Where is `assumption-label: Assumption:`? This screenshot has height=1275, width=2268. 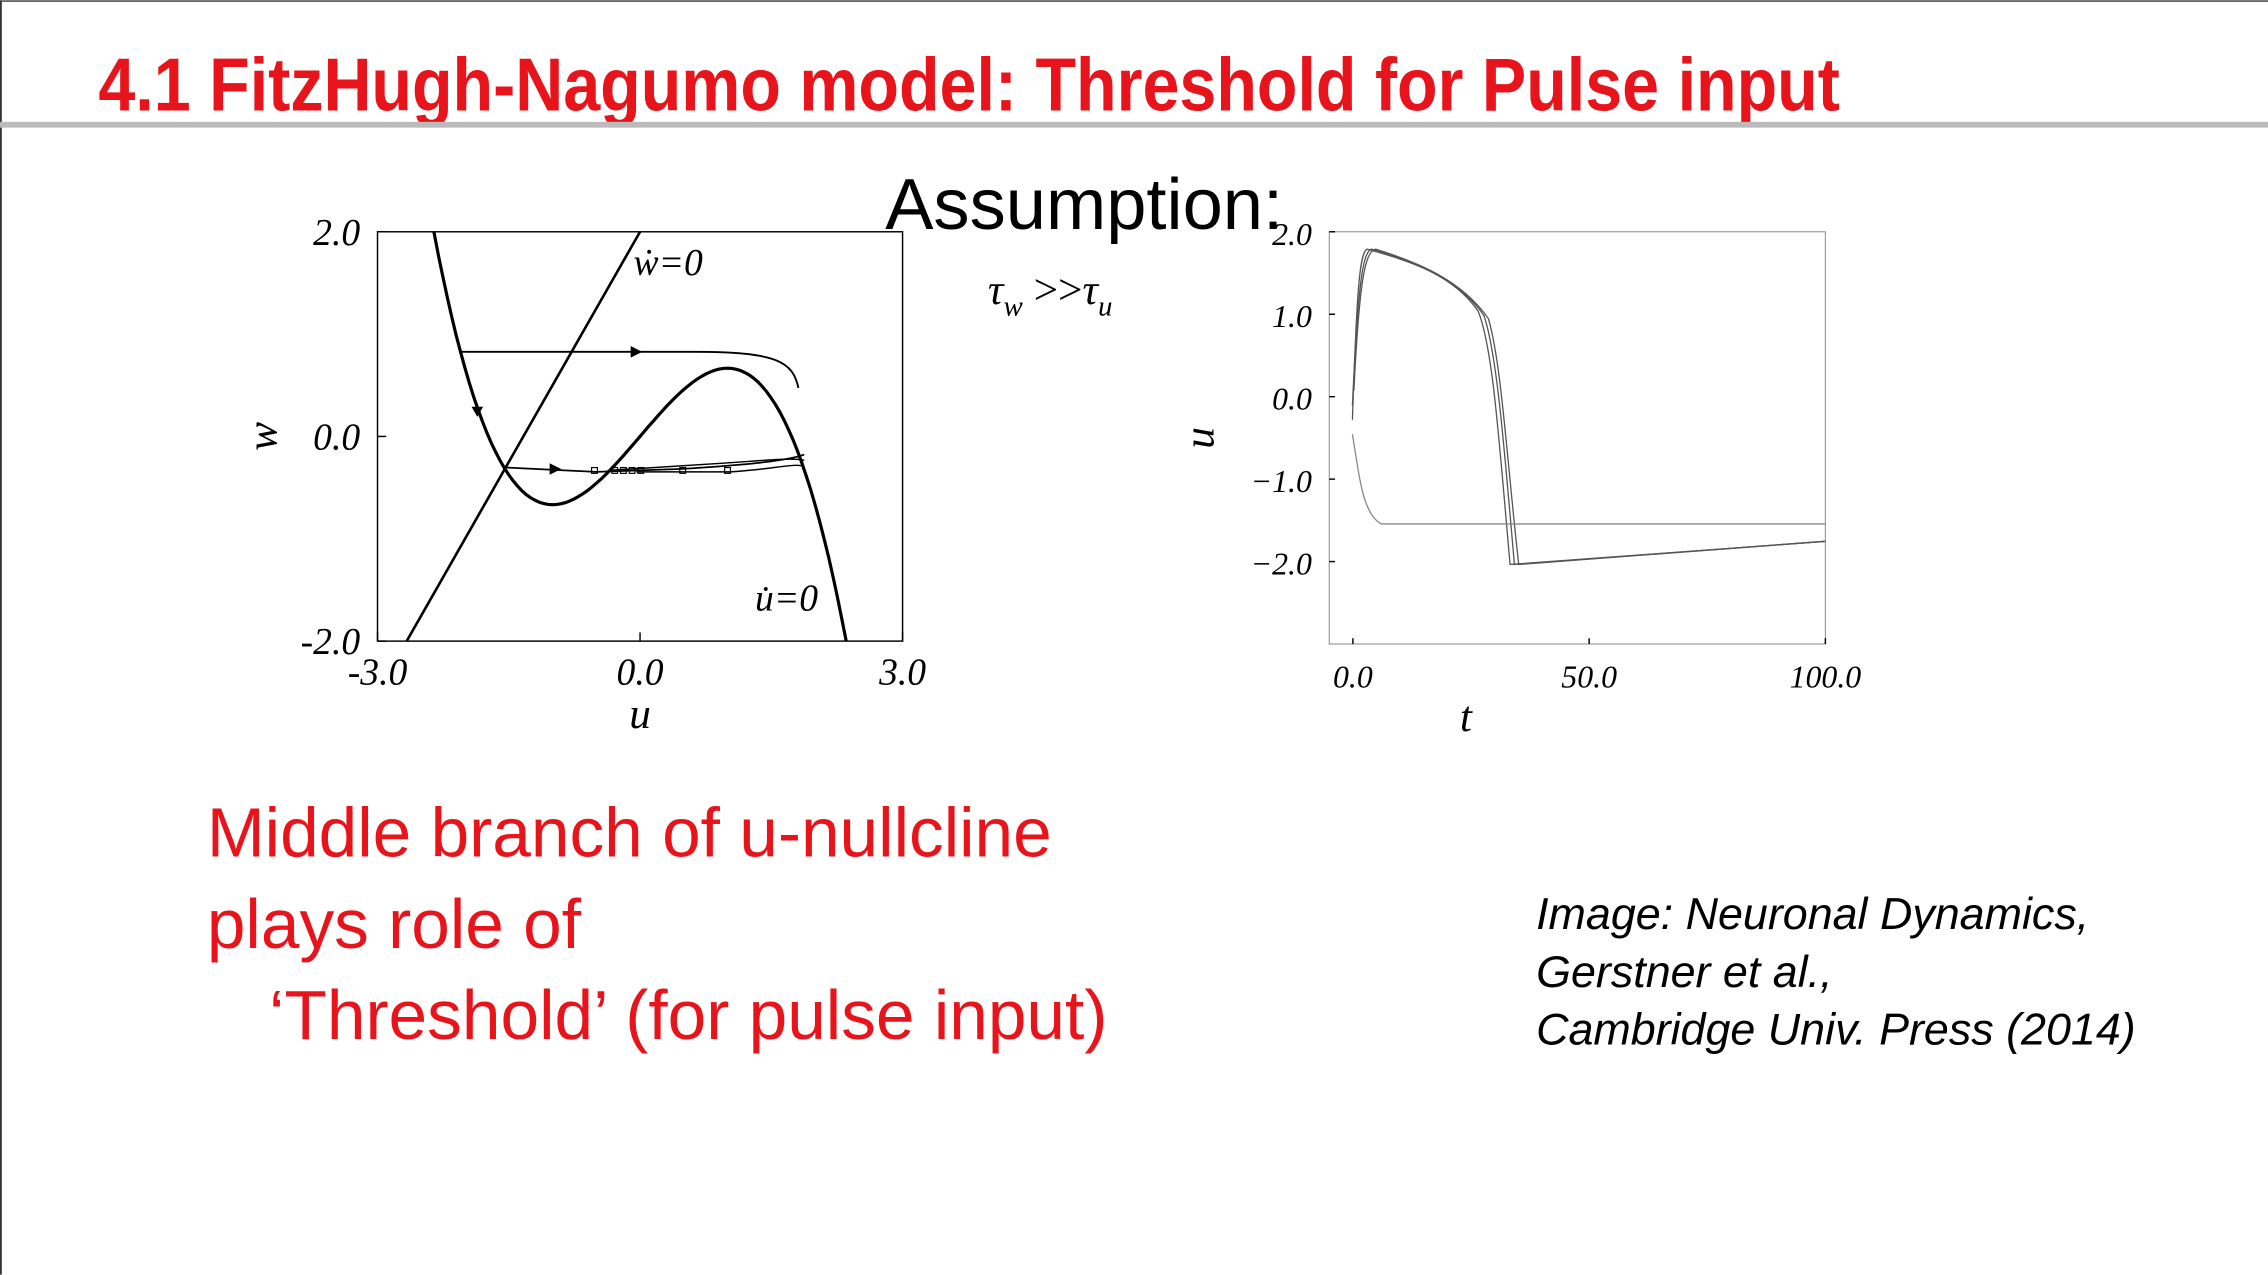
assumption-label: Assumption: is located at coordinates (1084, 205).